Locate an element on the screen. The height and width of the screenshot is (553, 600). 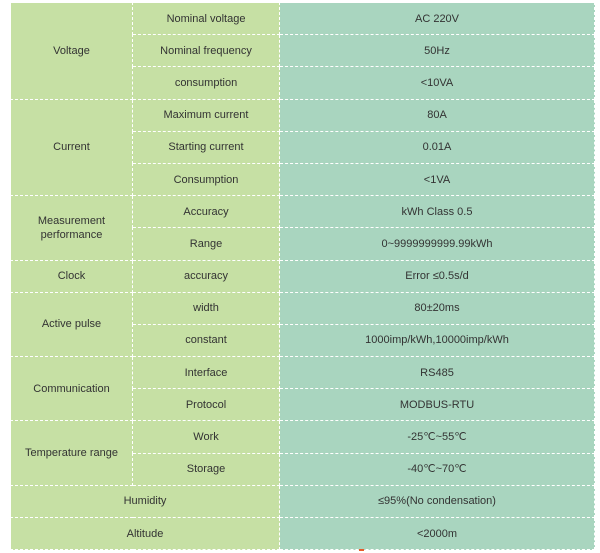
param-value: 80±20ms is located at coordinates (437, 308).